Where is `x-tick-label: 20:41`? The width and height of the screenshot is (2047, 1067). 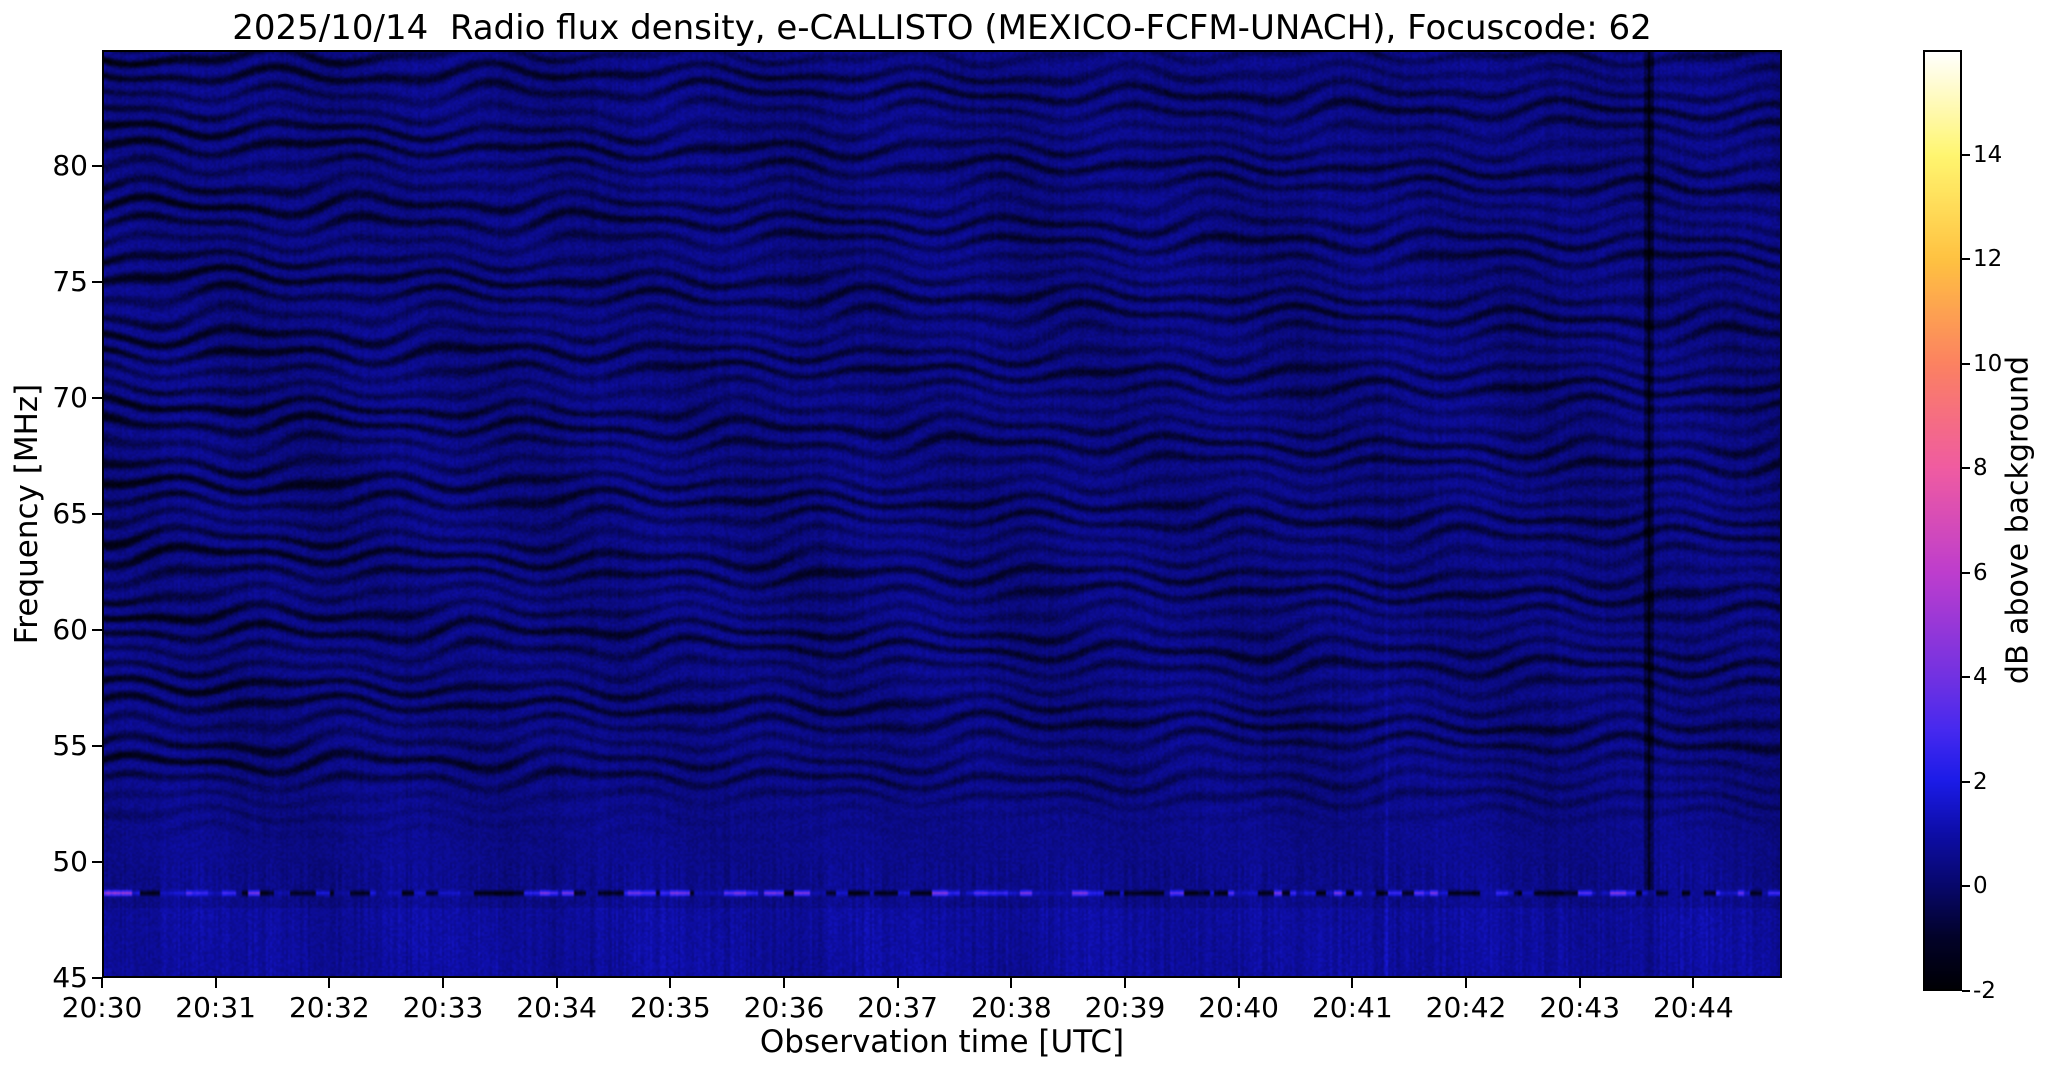 x-tick-label: 20:41 is located at coordinates (1352, 1007).